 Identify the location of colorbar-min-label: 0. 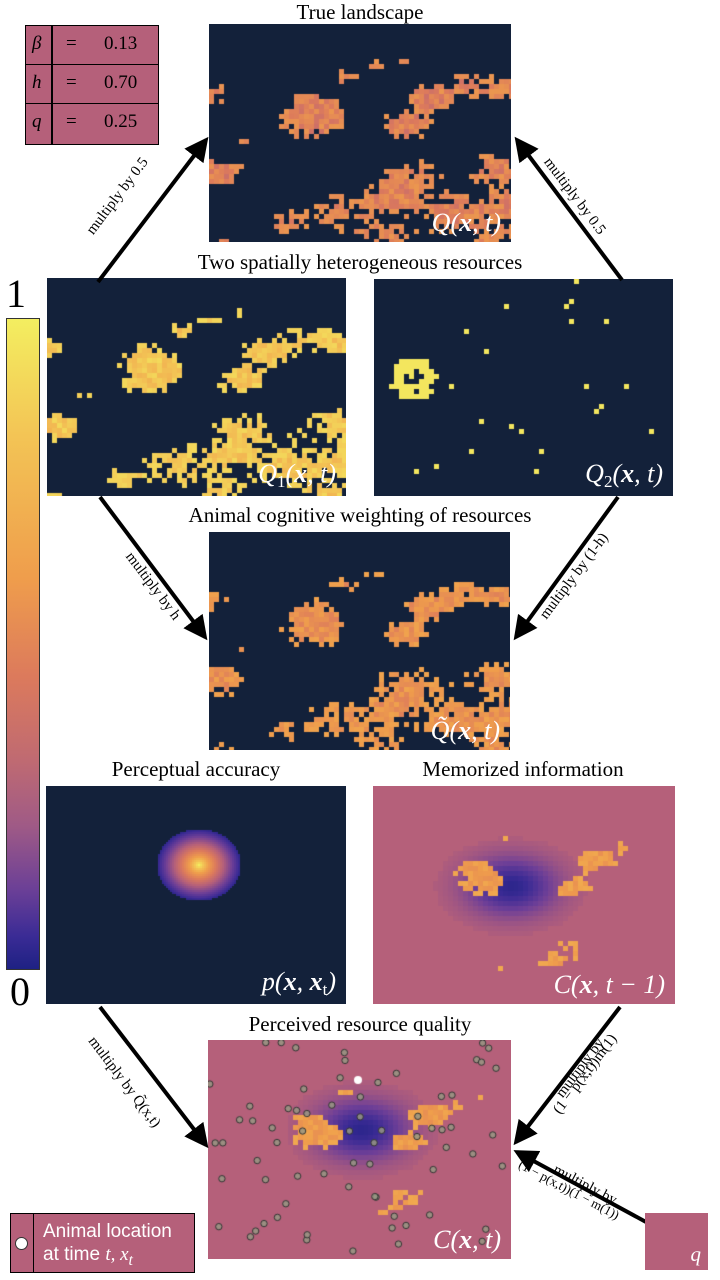
(20, 991).